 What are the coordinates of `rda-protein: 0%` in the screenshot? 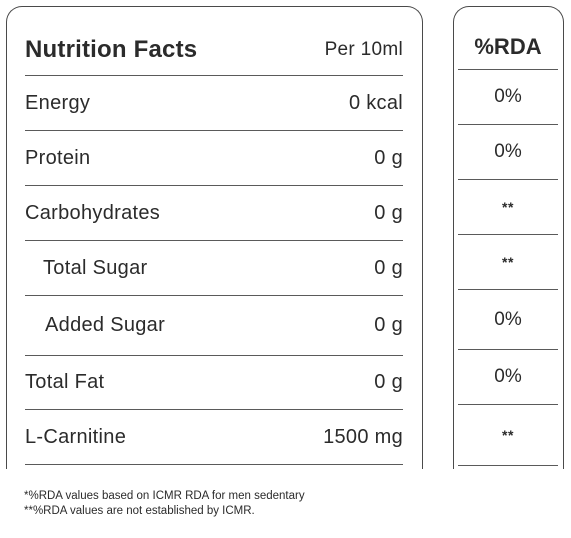 It's located at (508, 152).